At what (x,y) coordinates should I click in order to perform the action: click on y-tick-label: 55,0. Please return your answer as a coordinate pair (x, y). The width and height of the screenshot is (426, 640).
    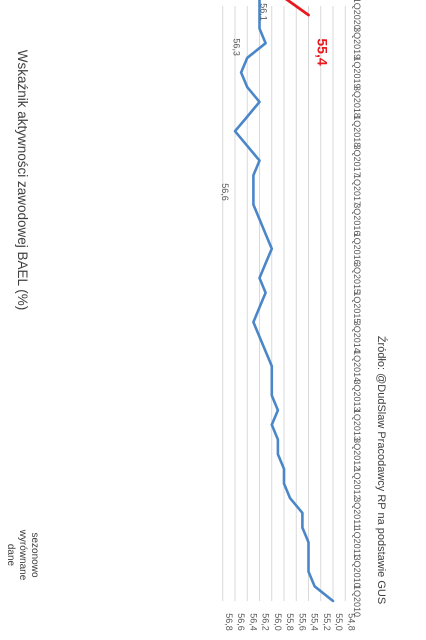
    Looking at the image, I should click on (339, 622).